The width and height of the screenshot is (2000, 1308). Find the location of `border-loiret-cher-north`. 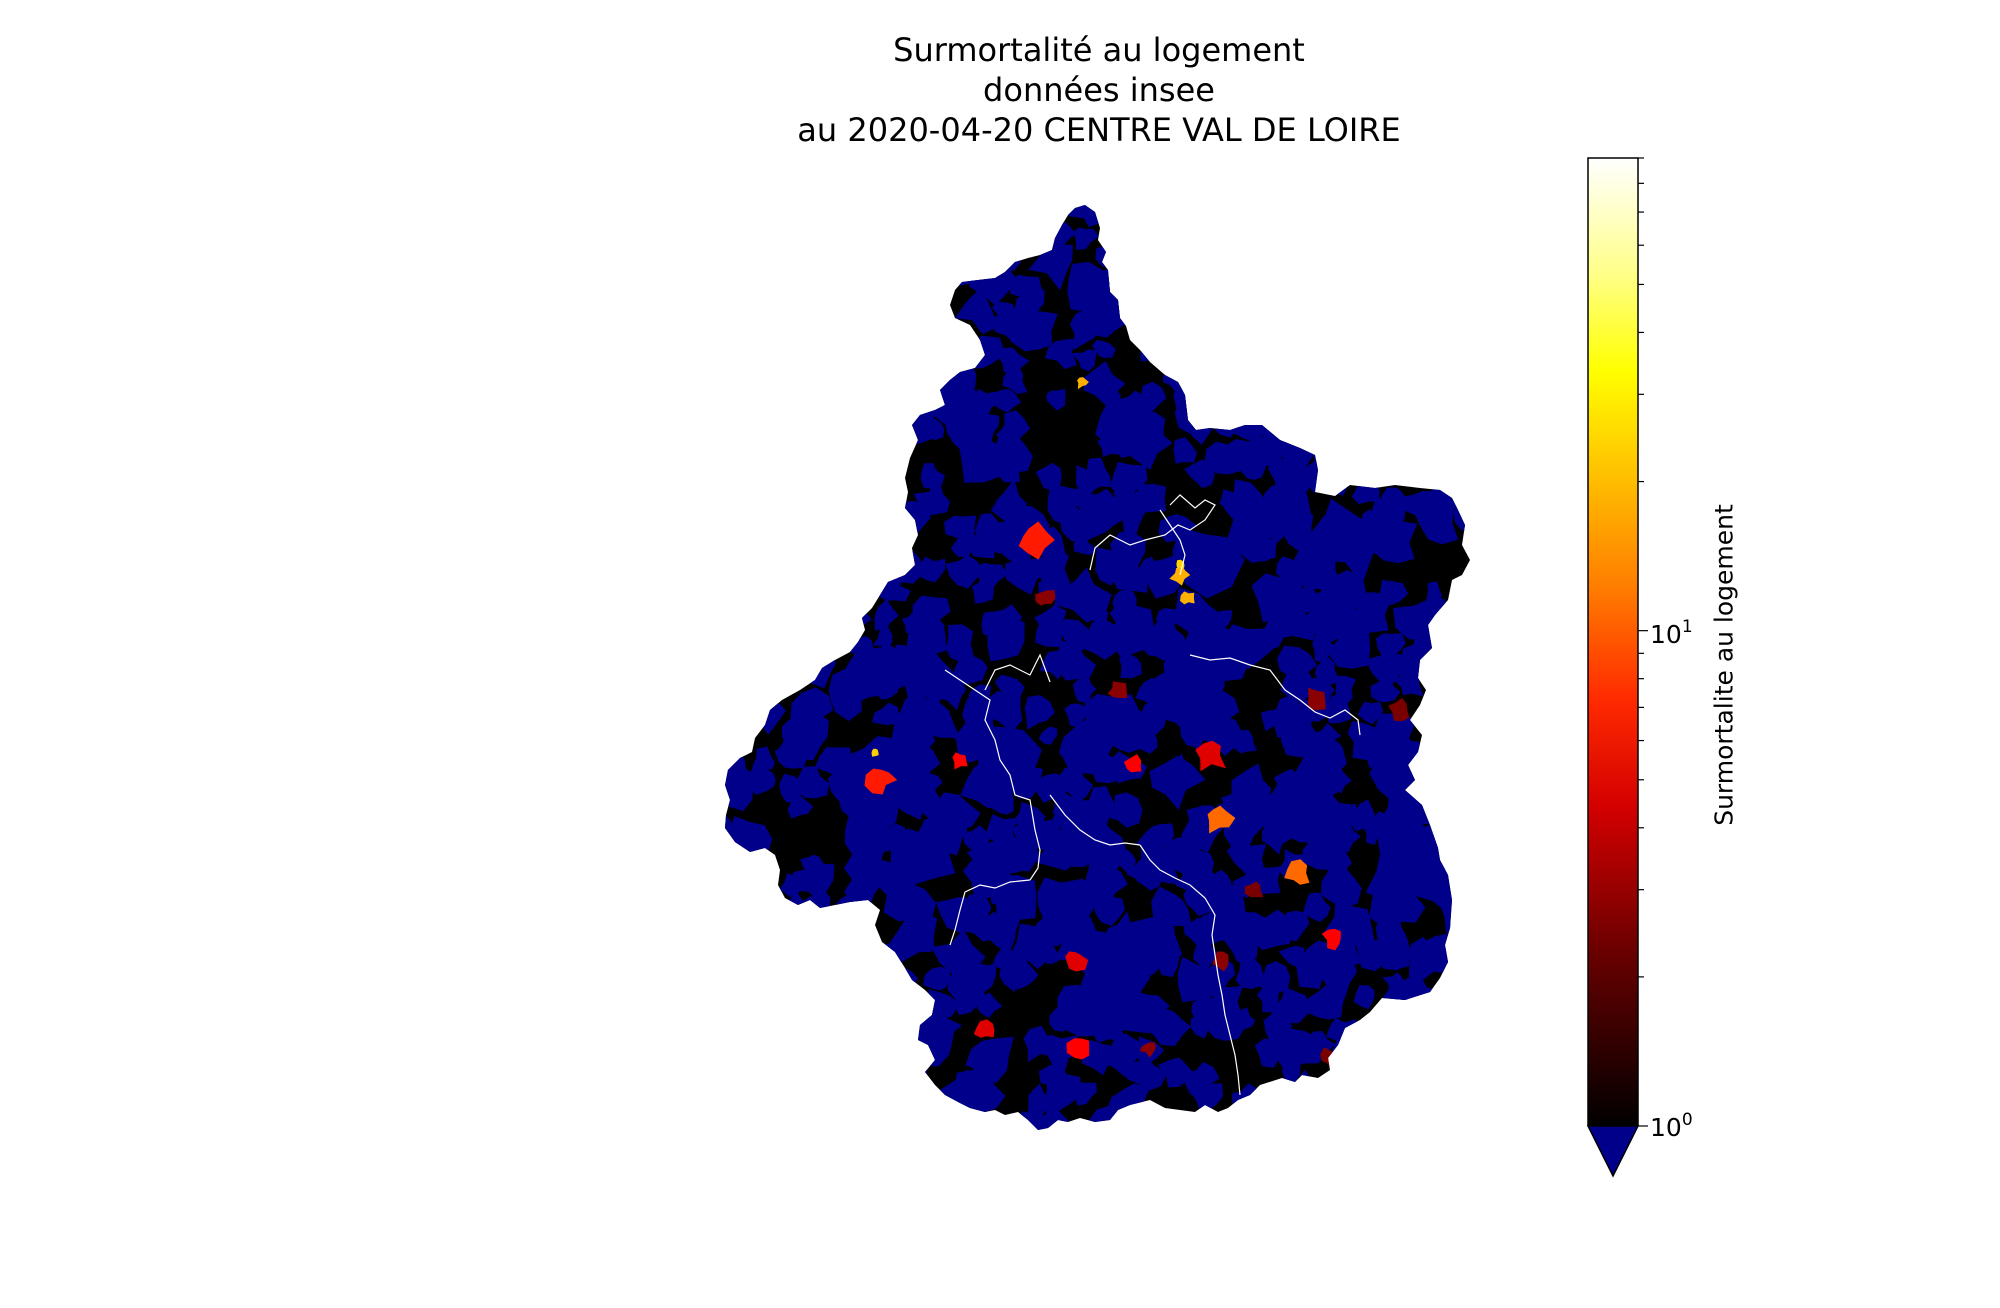

border-loiret-cher-north is located at coordinates (1275, 695).